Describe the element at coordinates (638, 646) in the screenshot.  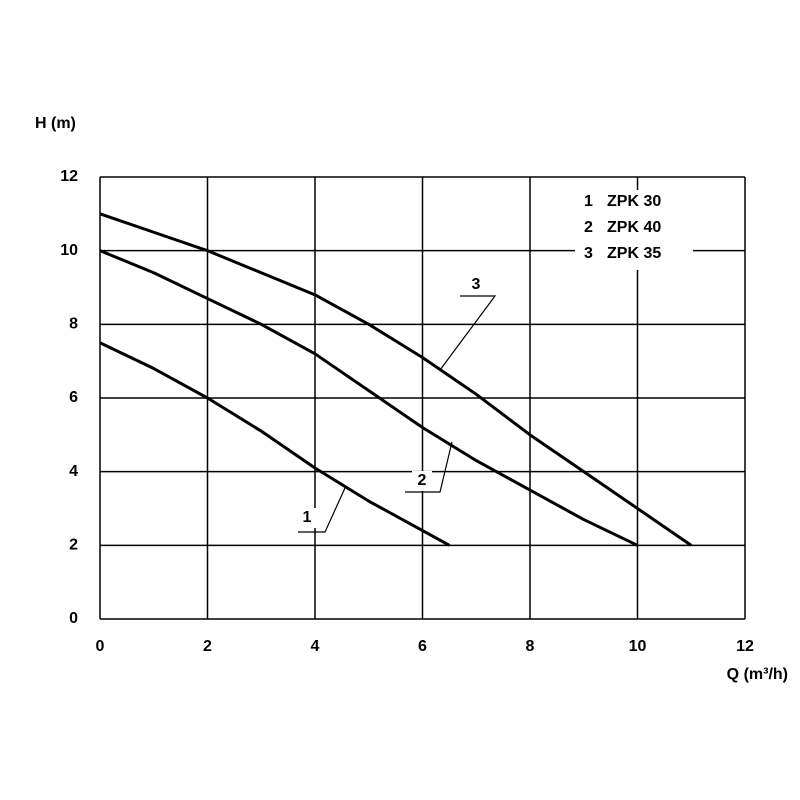
I see `x-tick-label: 10` at that location.